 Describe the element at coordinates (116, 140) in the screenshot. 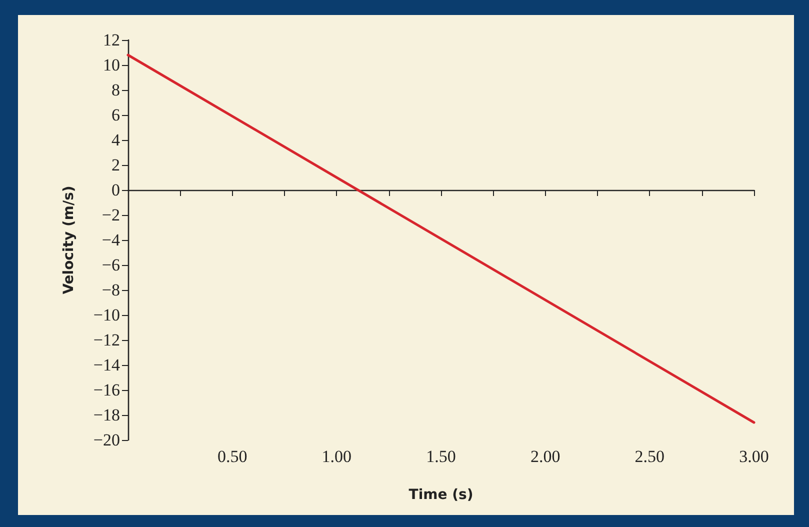

I see `y-tick-label: 4` at that location.